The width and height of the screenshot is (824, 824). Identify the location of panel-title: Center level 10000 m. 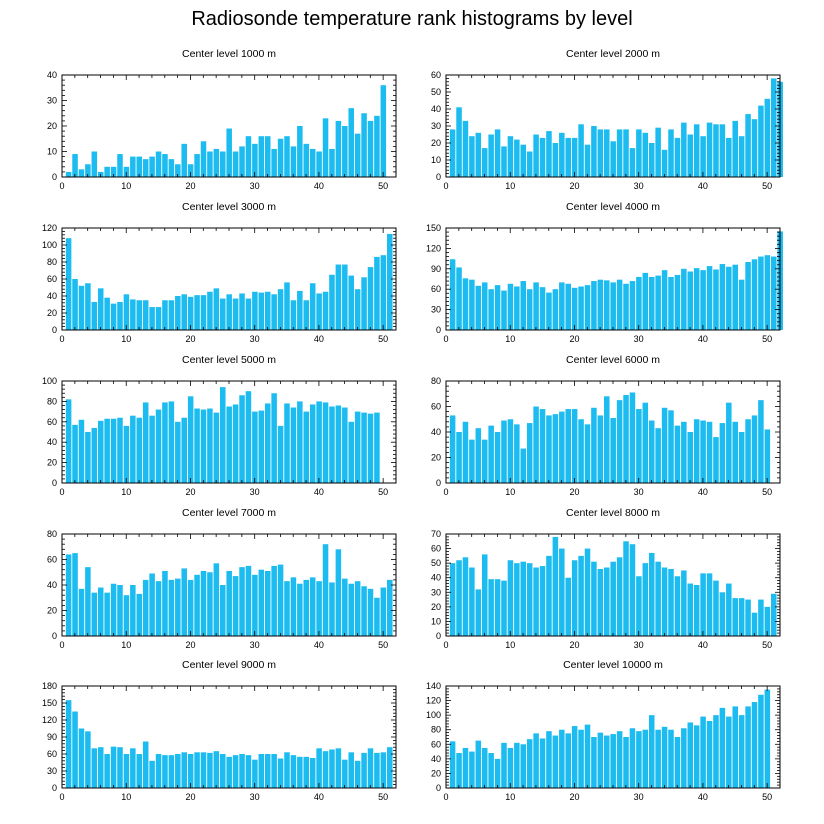
(613, 665).